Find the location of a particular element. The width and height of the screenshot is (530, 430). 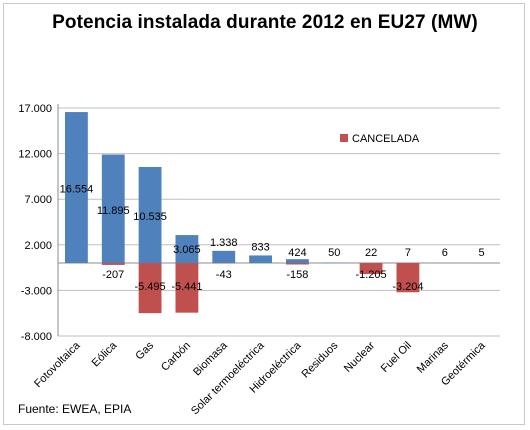

data-label-instalada: 833 is located at coordinates (260, 247).